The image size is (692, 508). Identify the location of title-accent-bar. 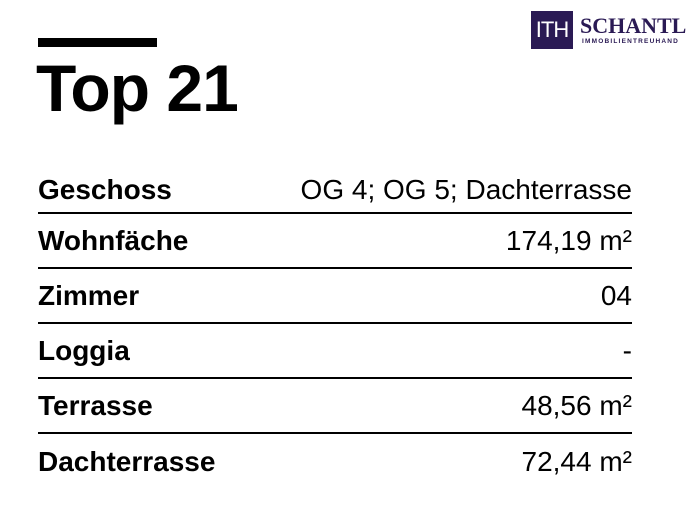
(97, 42).